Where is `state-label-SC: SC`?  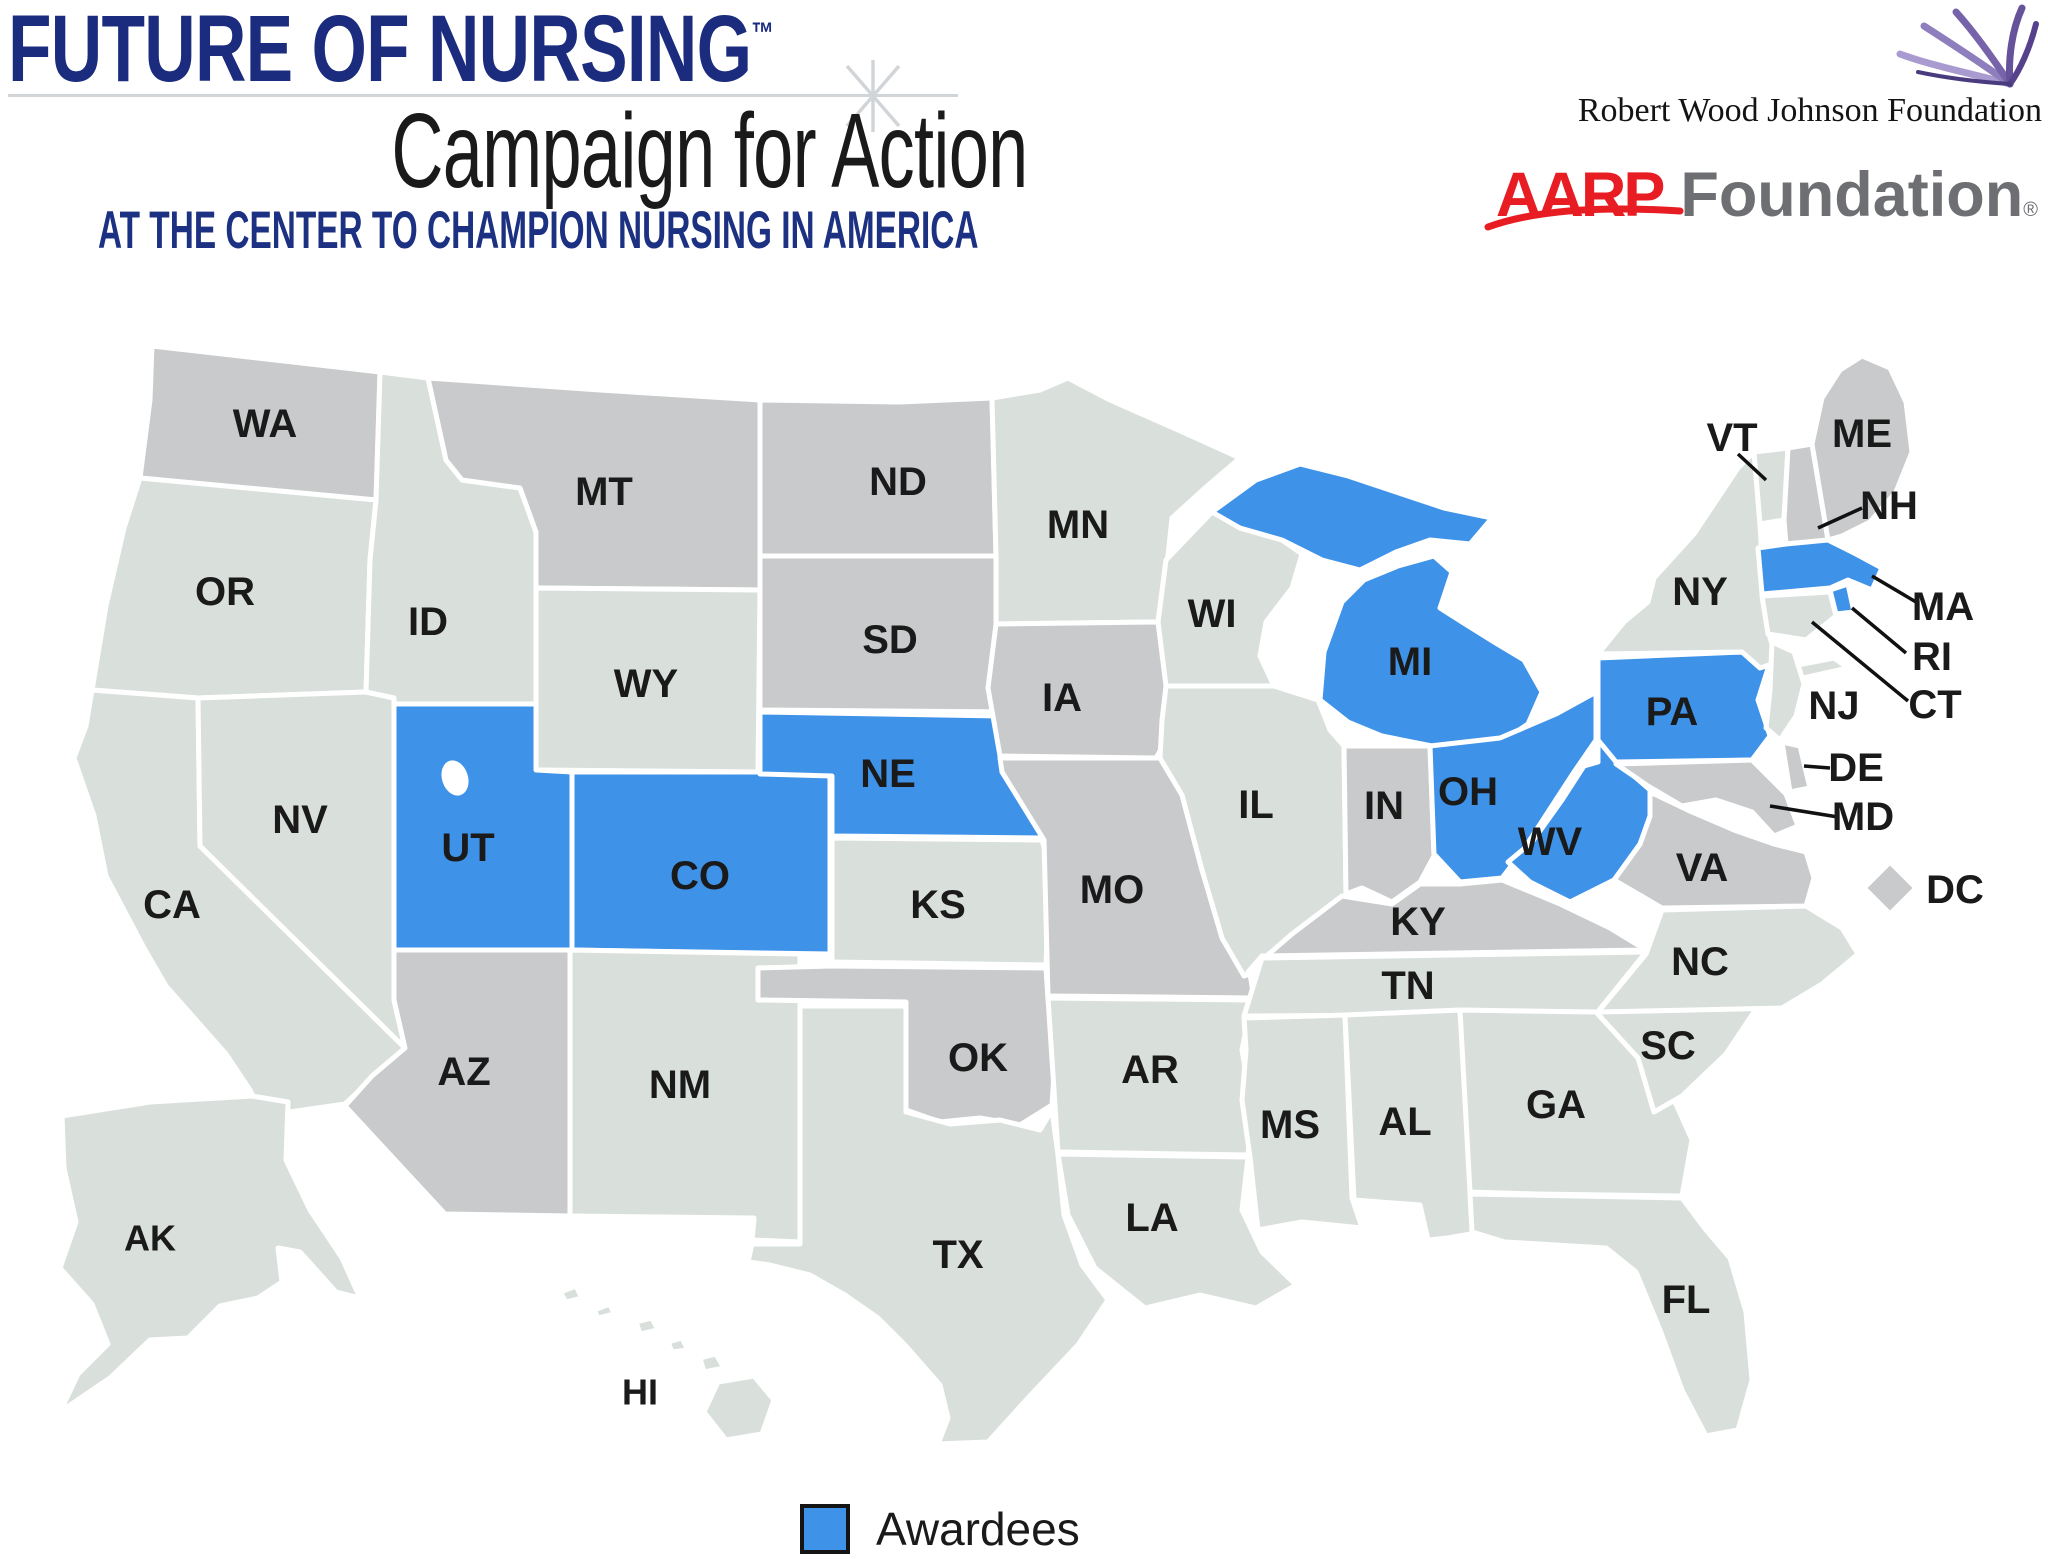
state-label-SC: SC is located at coordinates (1668, 1046).